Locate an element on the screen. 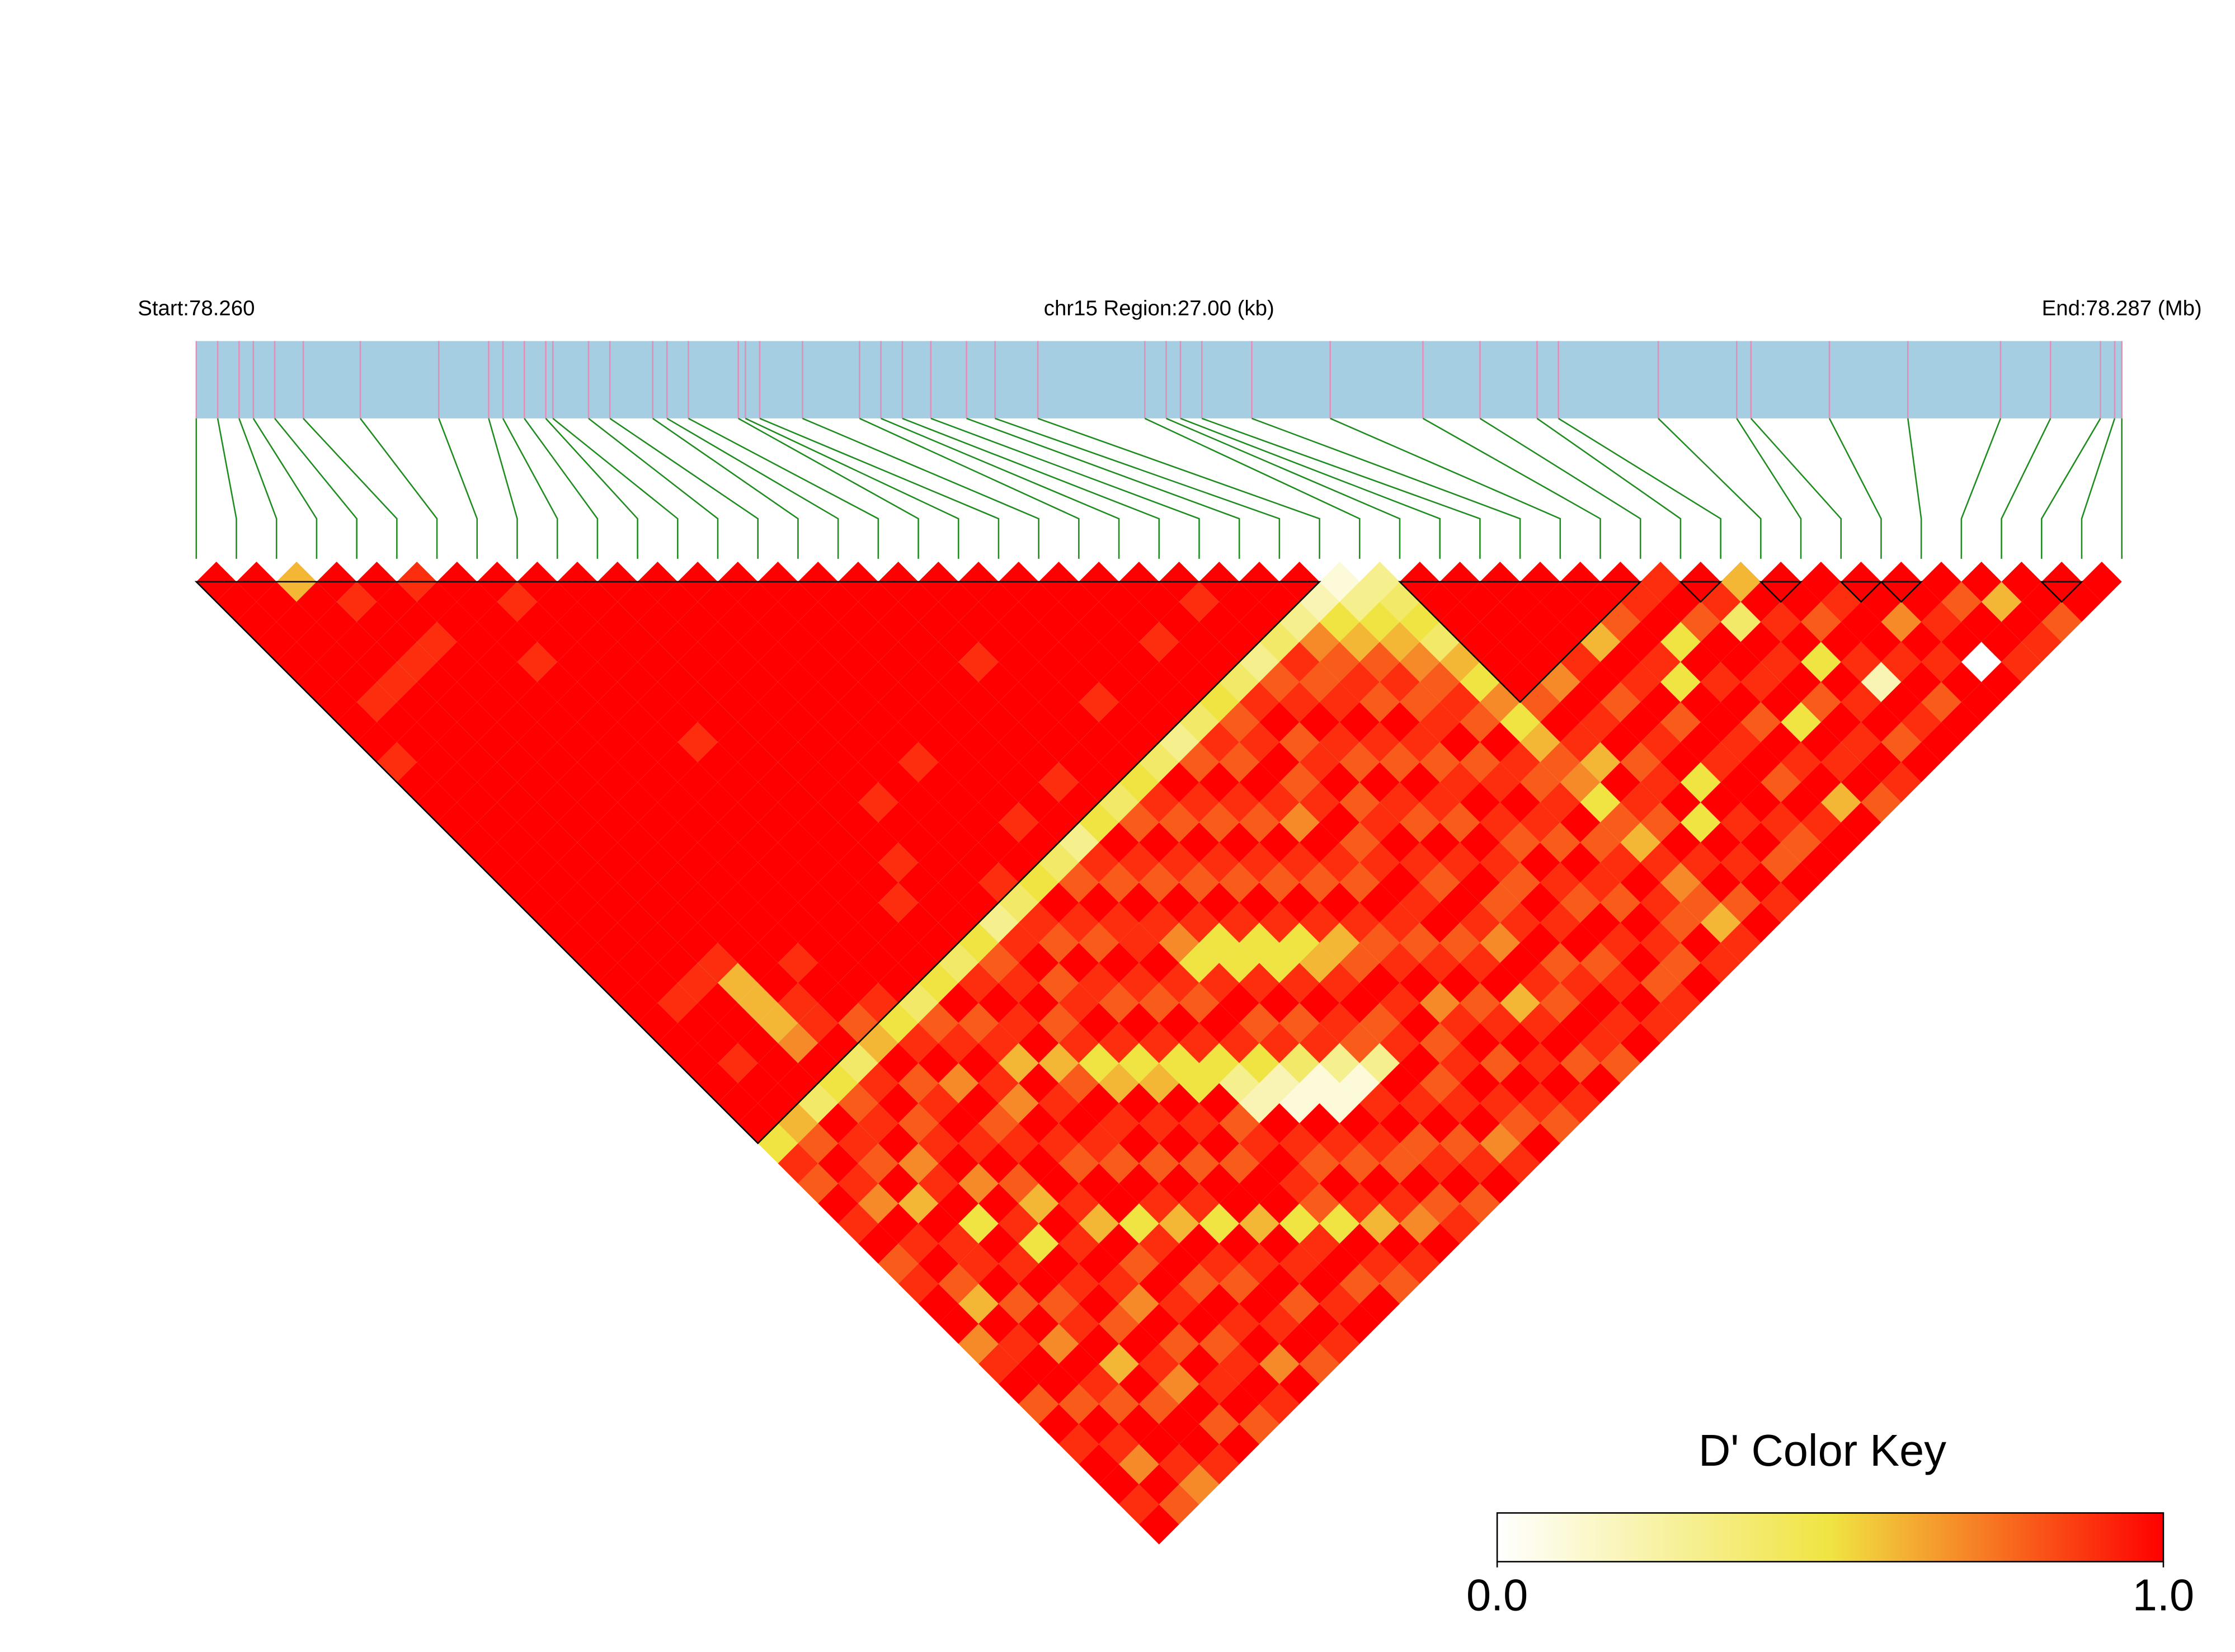 The width and height of the screenshot is (2235, 1652). region-label: chr15 Region:27.00 (kb) is located at coordinates (1159, 308).